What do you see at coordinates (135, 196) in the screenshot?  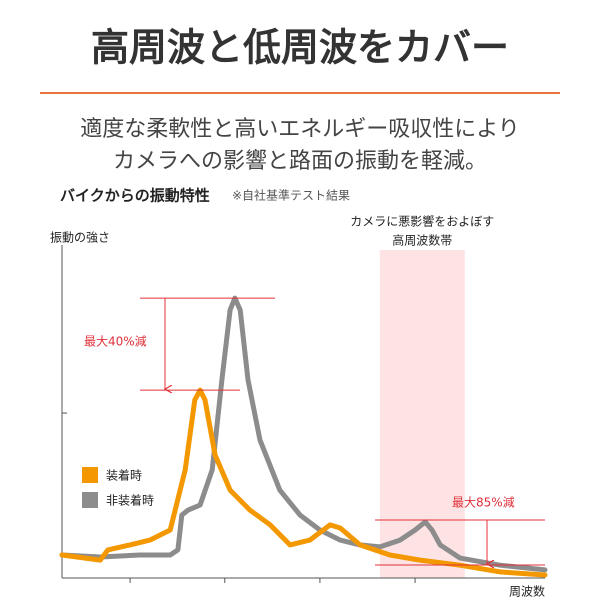 I see `chart-title: バイクからの振動特性` at bounding box center [135, 196].